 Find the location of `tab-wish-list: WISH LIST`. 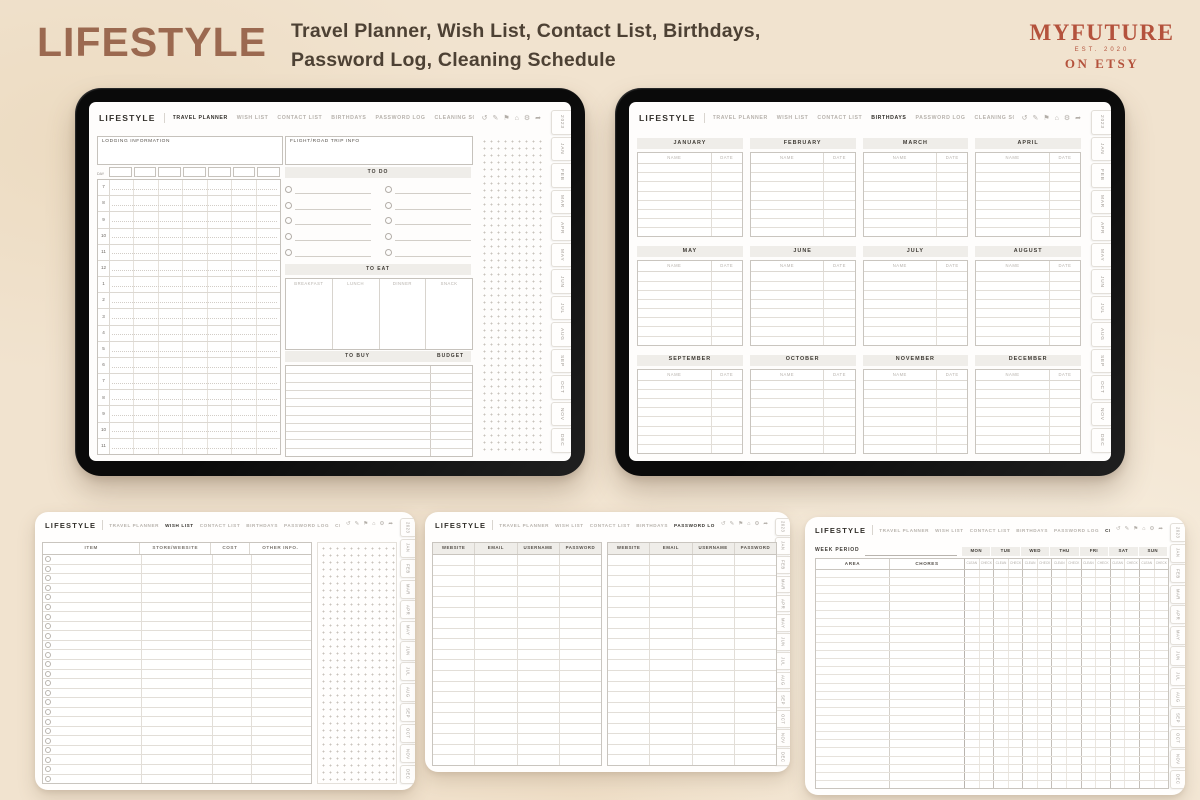

tab-wish-list: WISH LIST is located at coordinates (179, 525).